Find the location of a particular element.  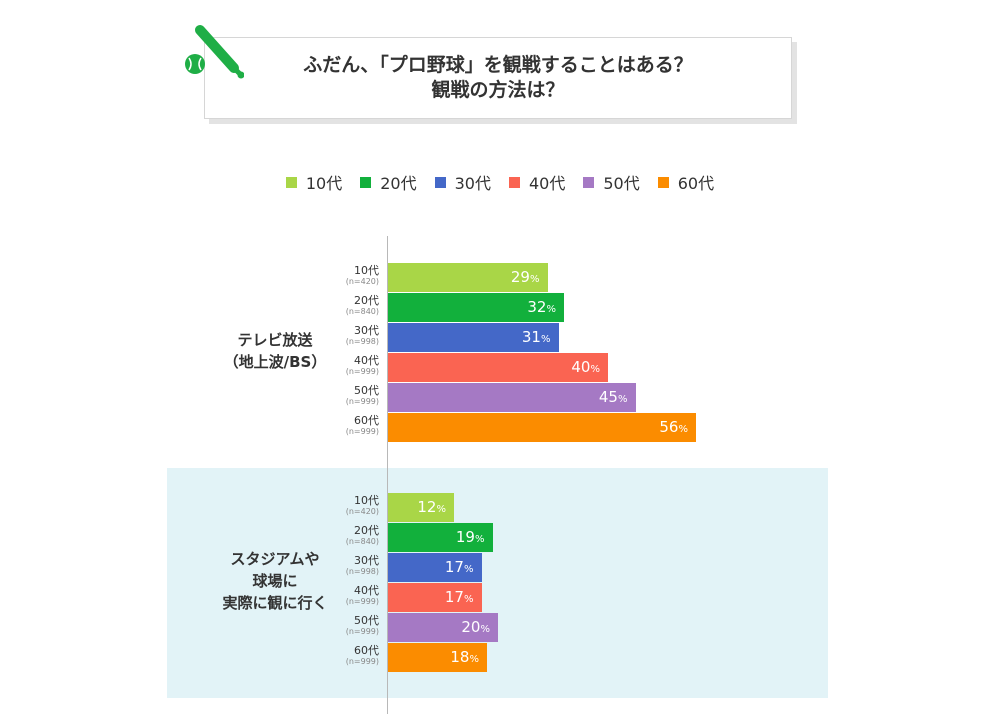

bar-value-label: 20% is located at coordinates (475, 627).